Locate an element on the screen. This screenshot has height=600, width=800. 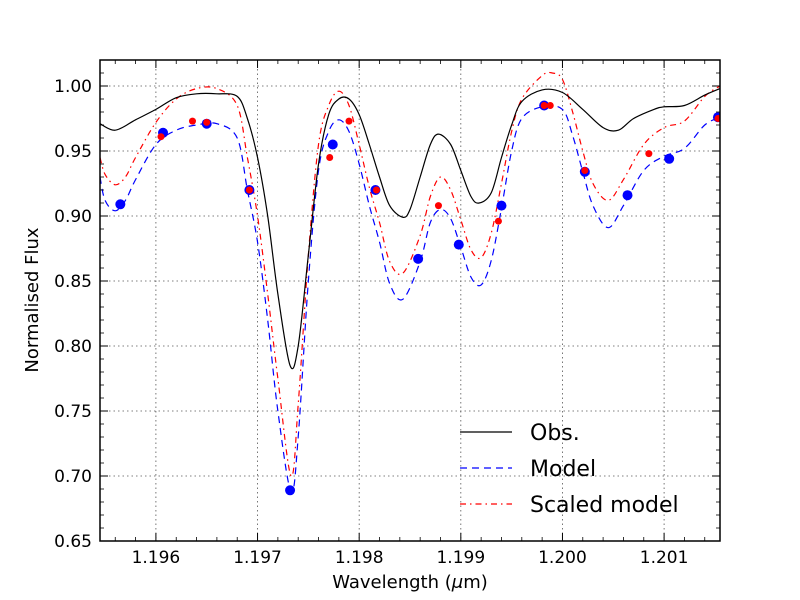
legend-label: Obs. is located at coordinates (555, 433).